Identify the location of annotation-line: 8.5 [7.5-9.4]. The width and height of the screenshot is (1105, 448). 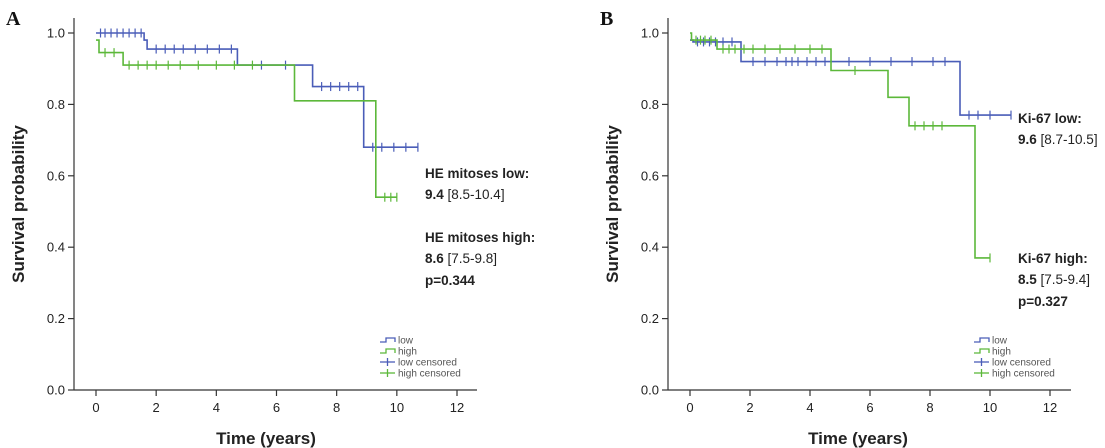
(1054, 279).